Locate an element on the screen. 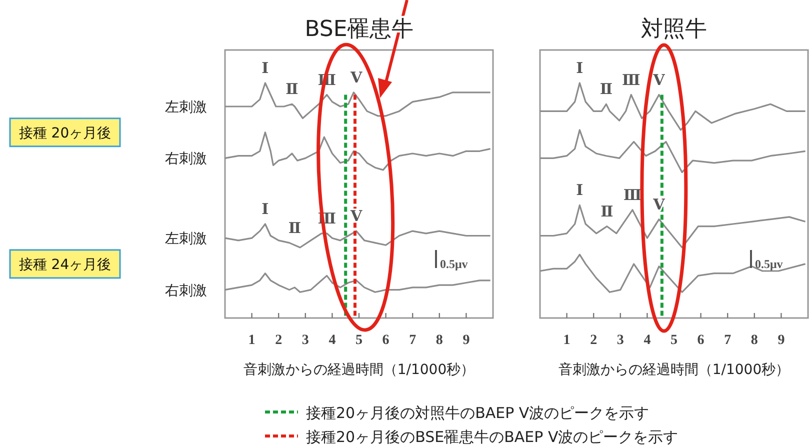  chart-title: 対照牛 is located at coordinates (674, 29).